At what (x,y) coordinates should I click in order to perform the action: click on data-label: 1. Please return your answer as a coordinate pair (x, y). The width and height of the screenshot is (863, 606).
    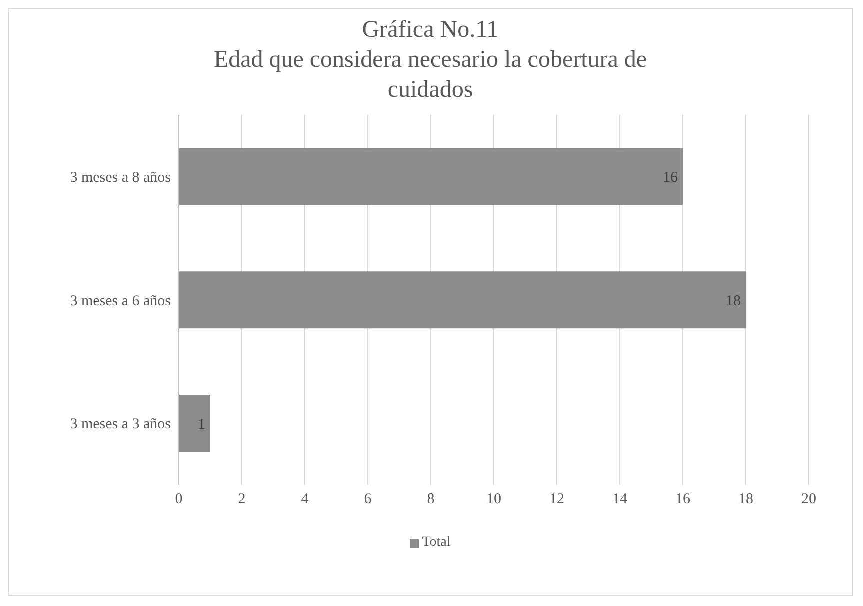
    Looking at the image, I should click on (202, 424).